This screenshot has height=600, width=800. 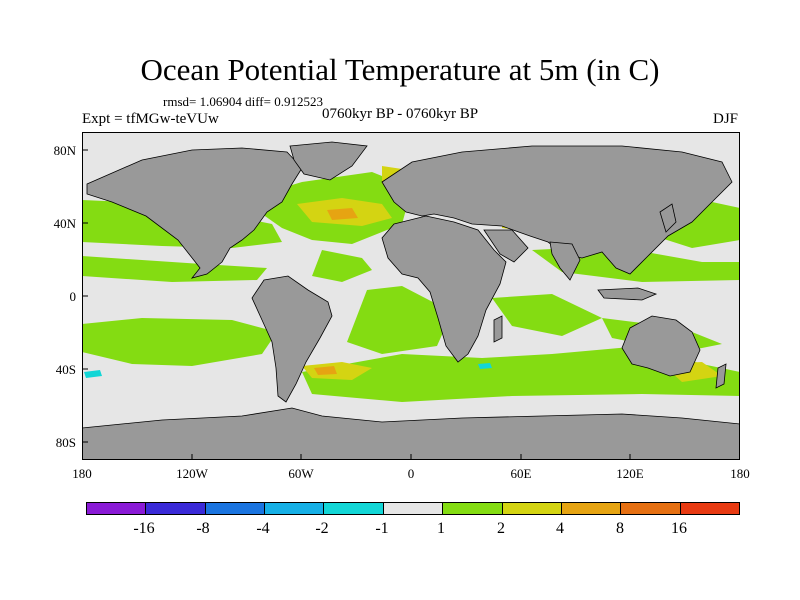 What do you see at coordinates (668, 218) in the screenshot?
I see `land-japan` at bounding box center [668, 218].